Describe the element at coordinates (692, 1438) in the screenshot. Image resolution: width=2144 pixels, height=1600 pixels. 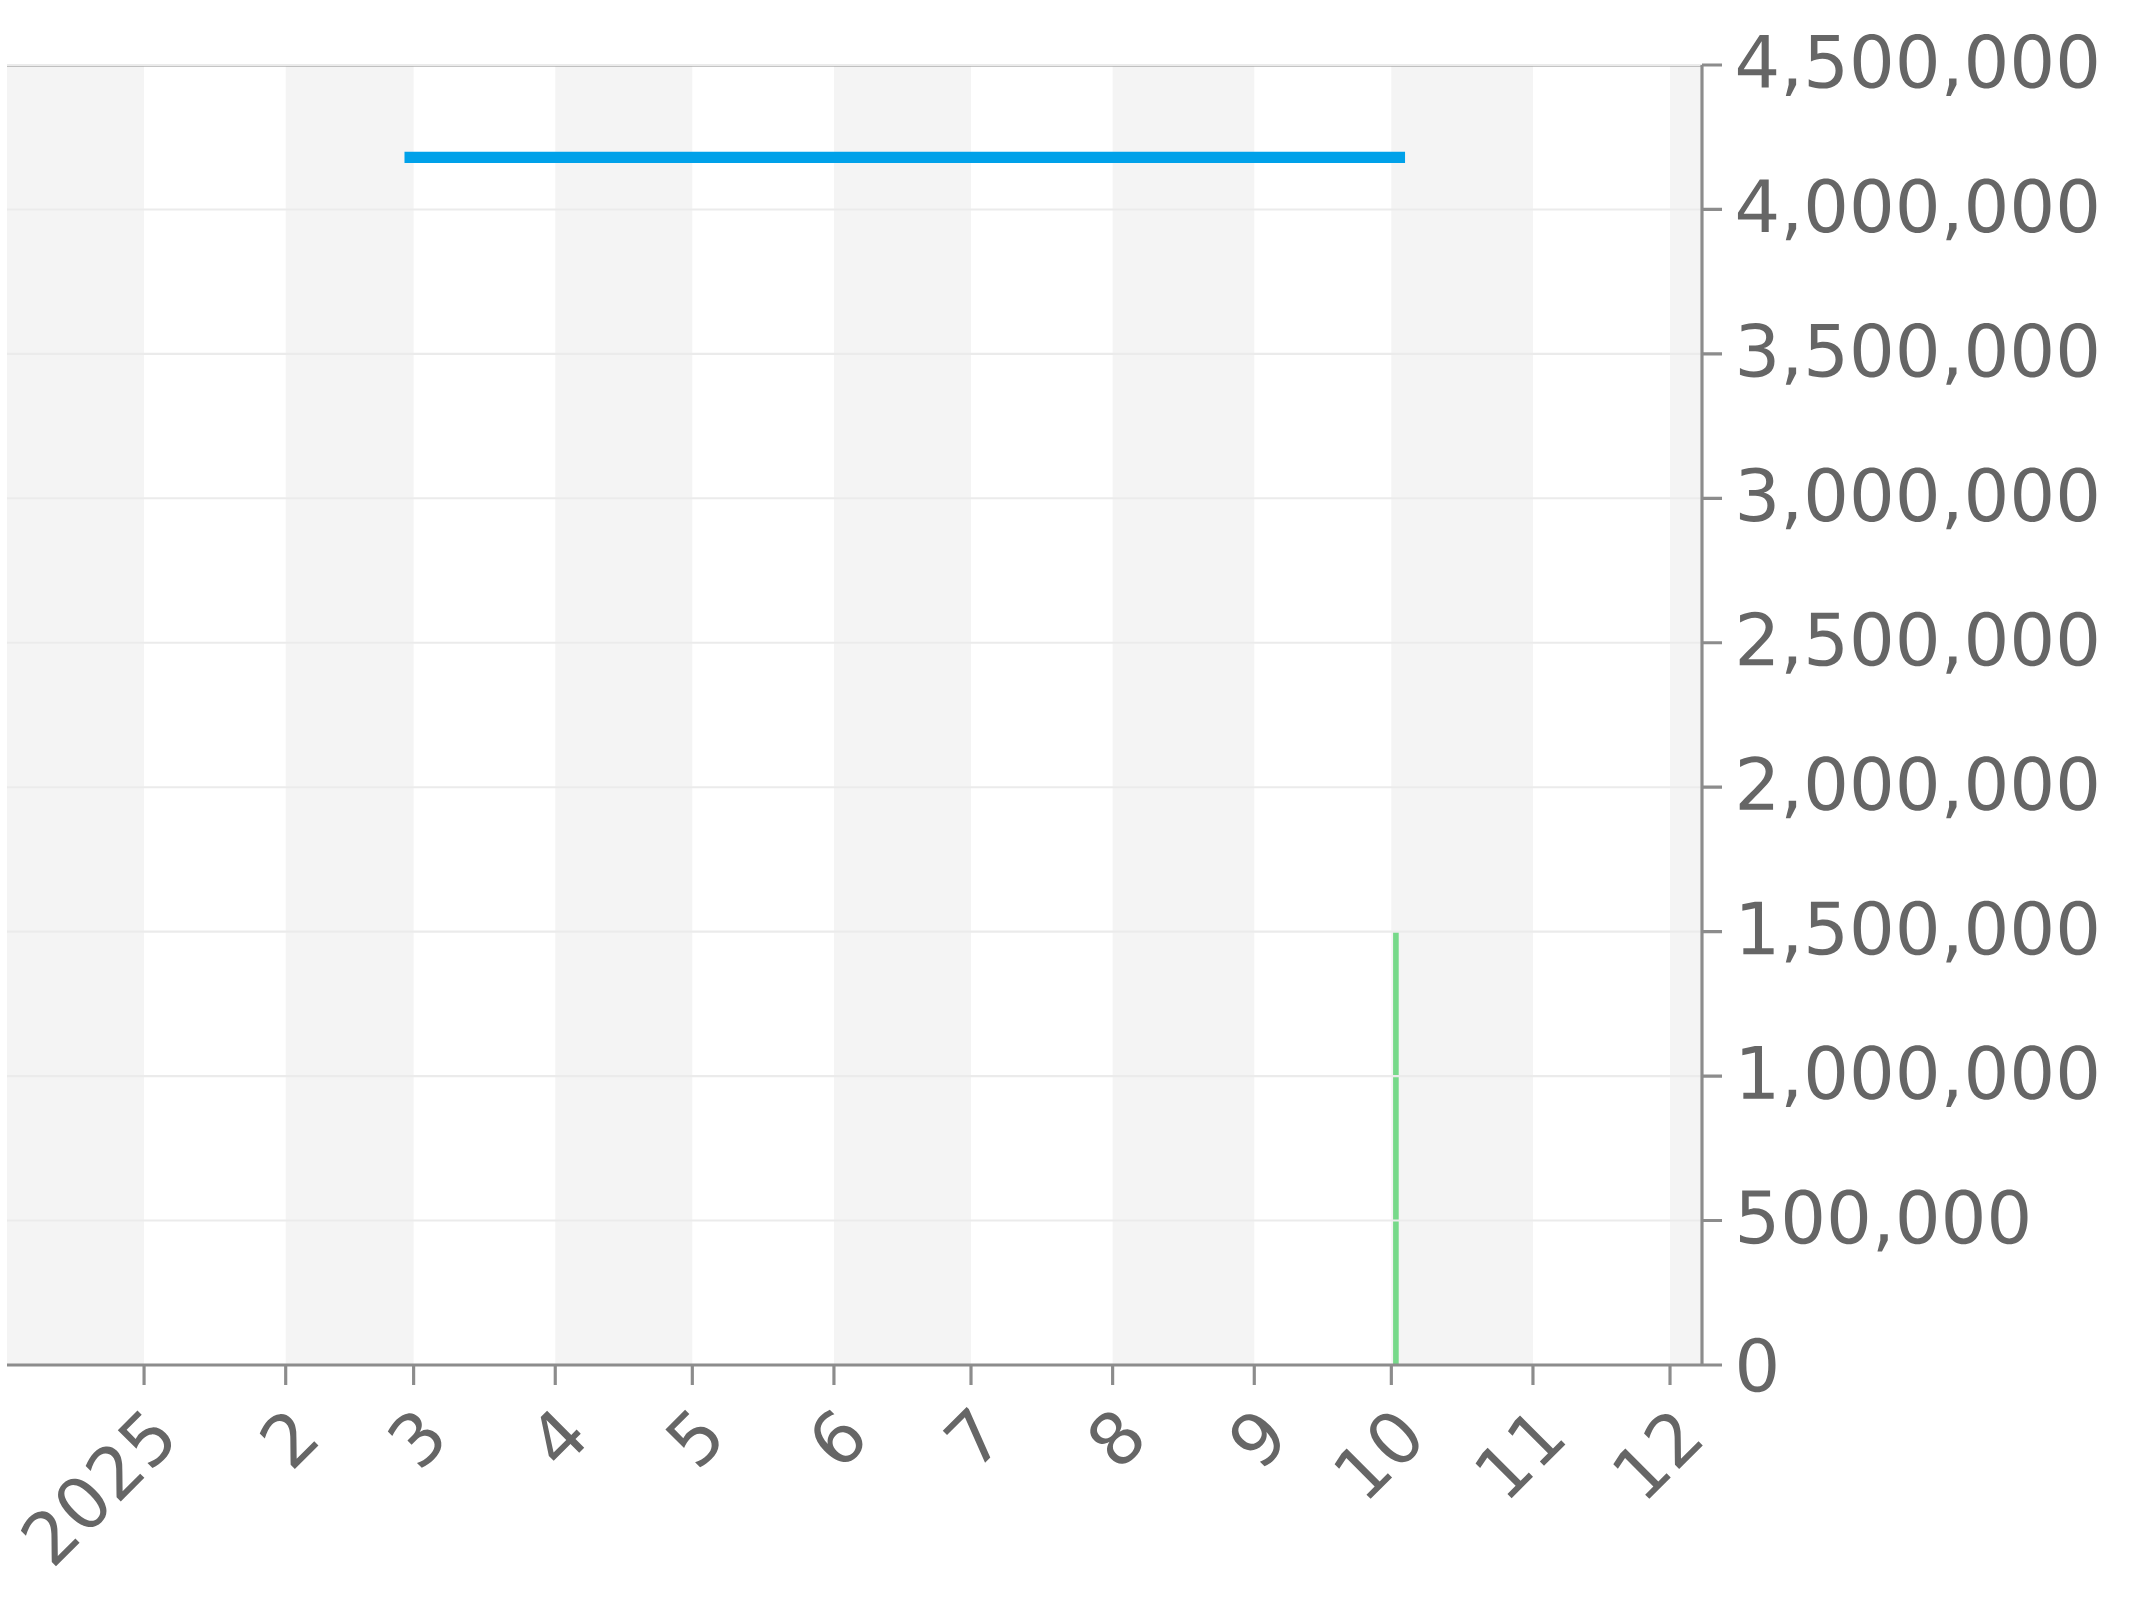
I see `x-tick-label: 5` at that location.